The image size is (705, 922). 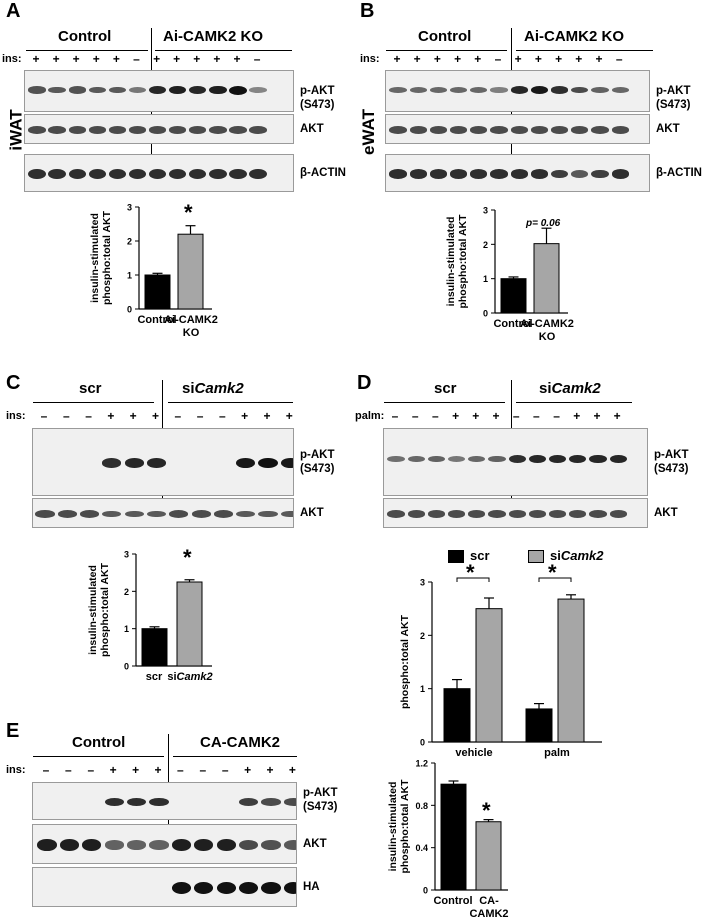 I want to click on treatment-label-C: ins:, so click(x=16, y=416).